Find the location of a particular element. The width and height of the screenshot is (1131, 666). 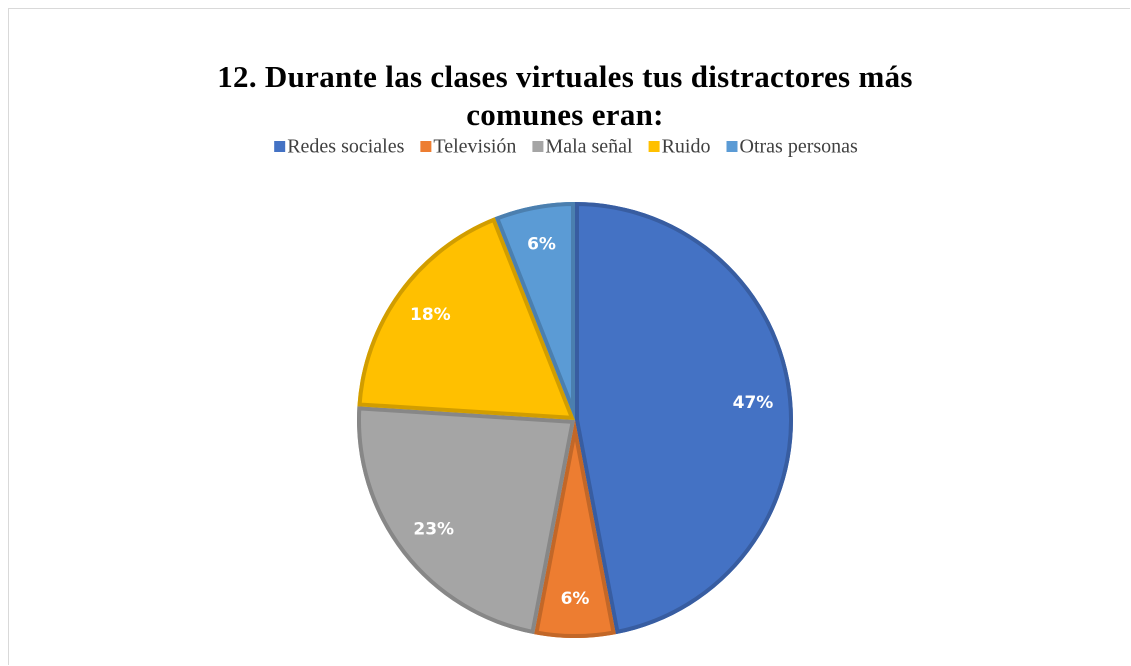

value-label: 18% is located at coordinates (430, 315).